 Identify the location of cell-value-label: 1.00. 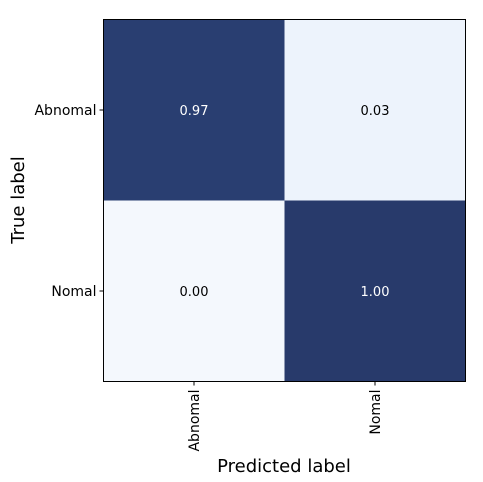
(375, 292).